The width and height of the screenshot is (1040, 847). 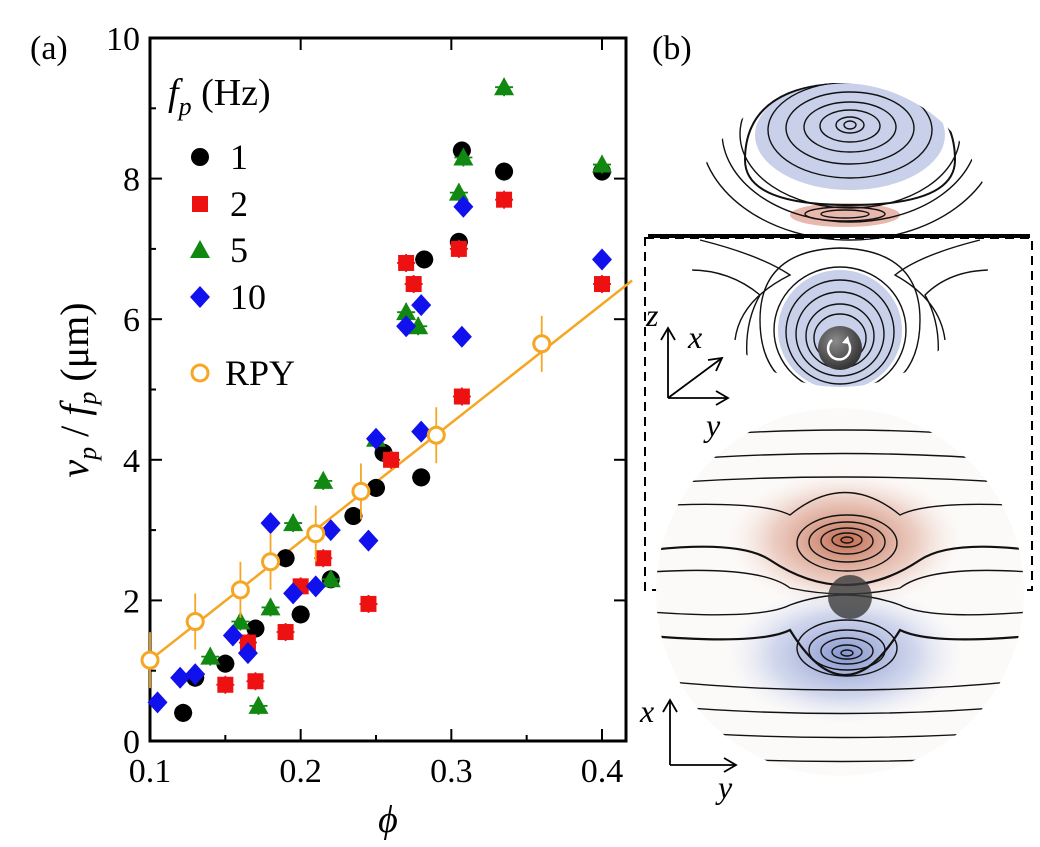 I want to click on bottom-blue-region, so click(x=845, y=655).